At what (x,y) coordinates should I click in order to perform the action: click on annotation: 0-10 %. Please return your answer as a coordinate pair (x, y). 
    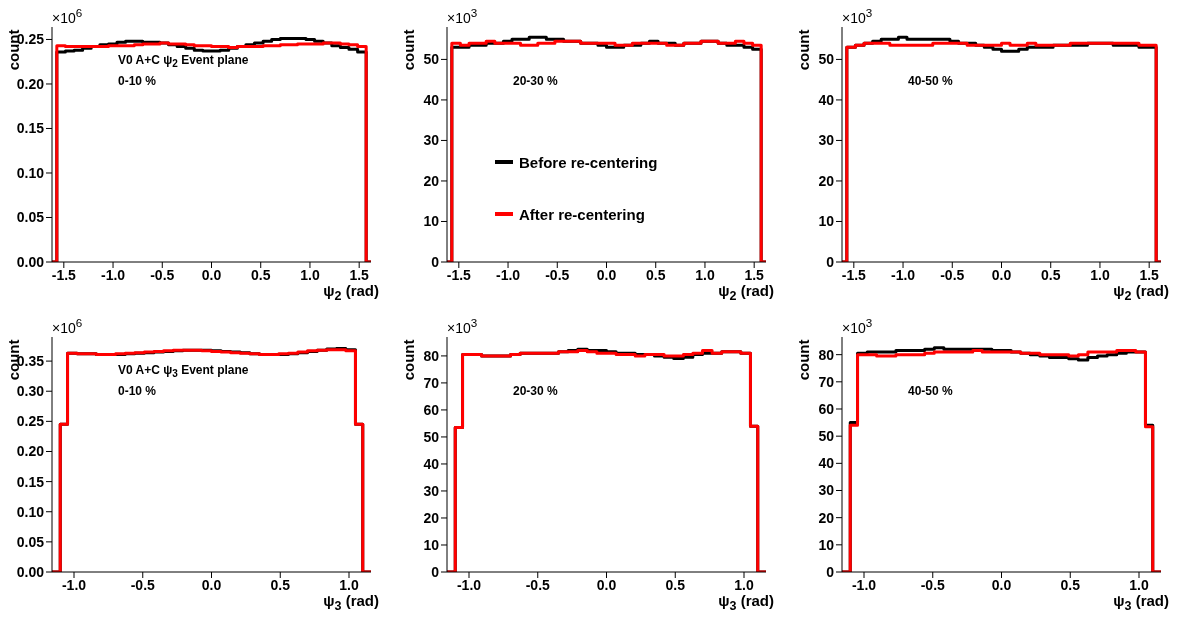
    Looking at the image, I should click on (138, 82).